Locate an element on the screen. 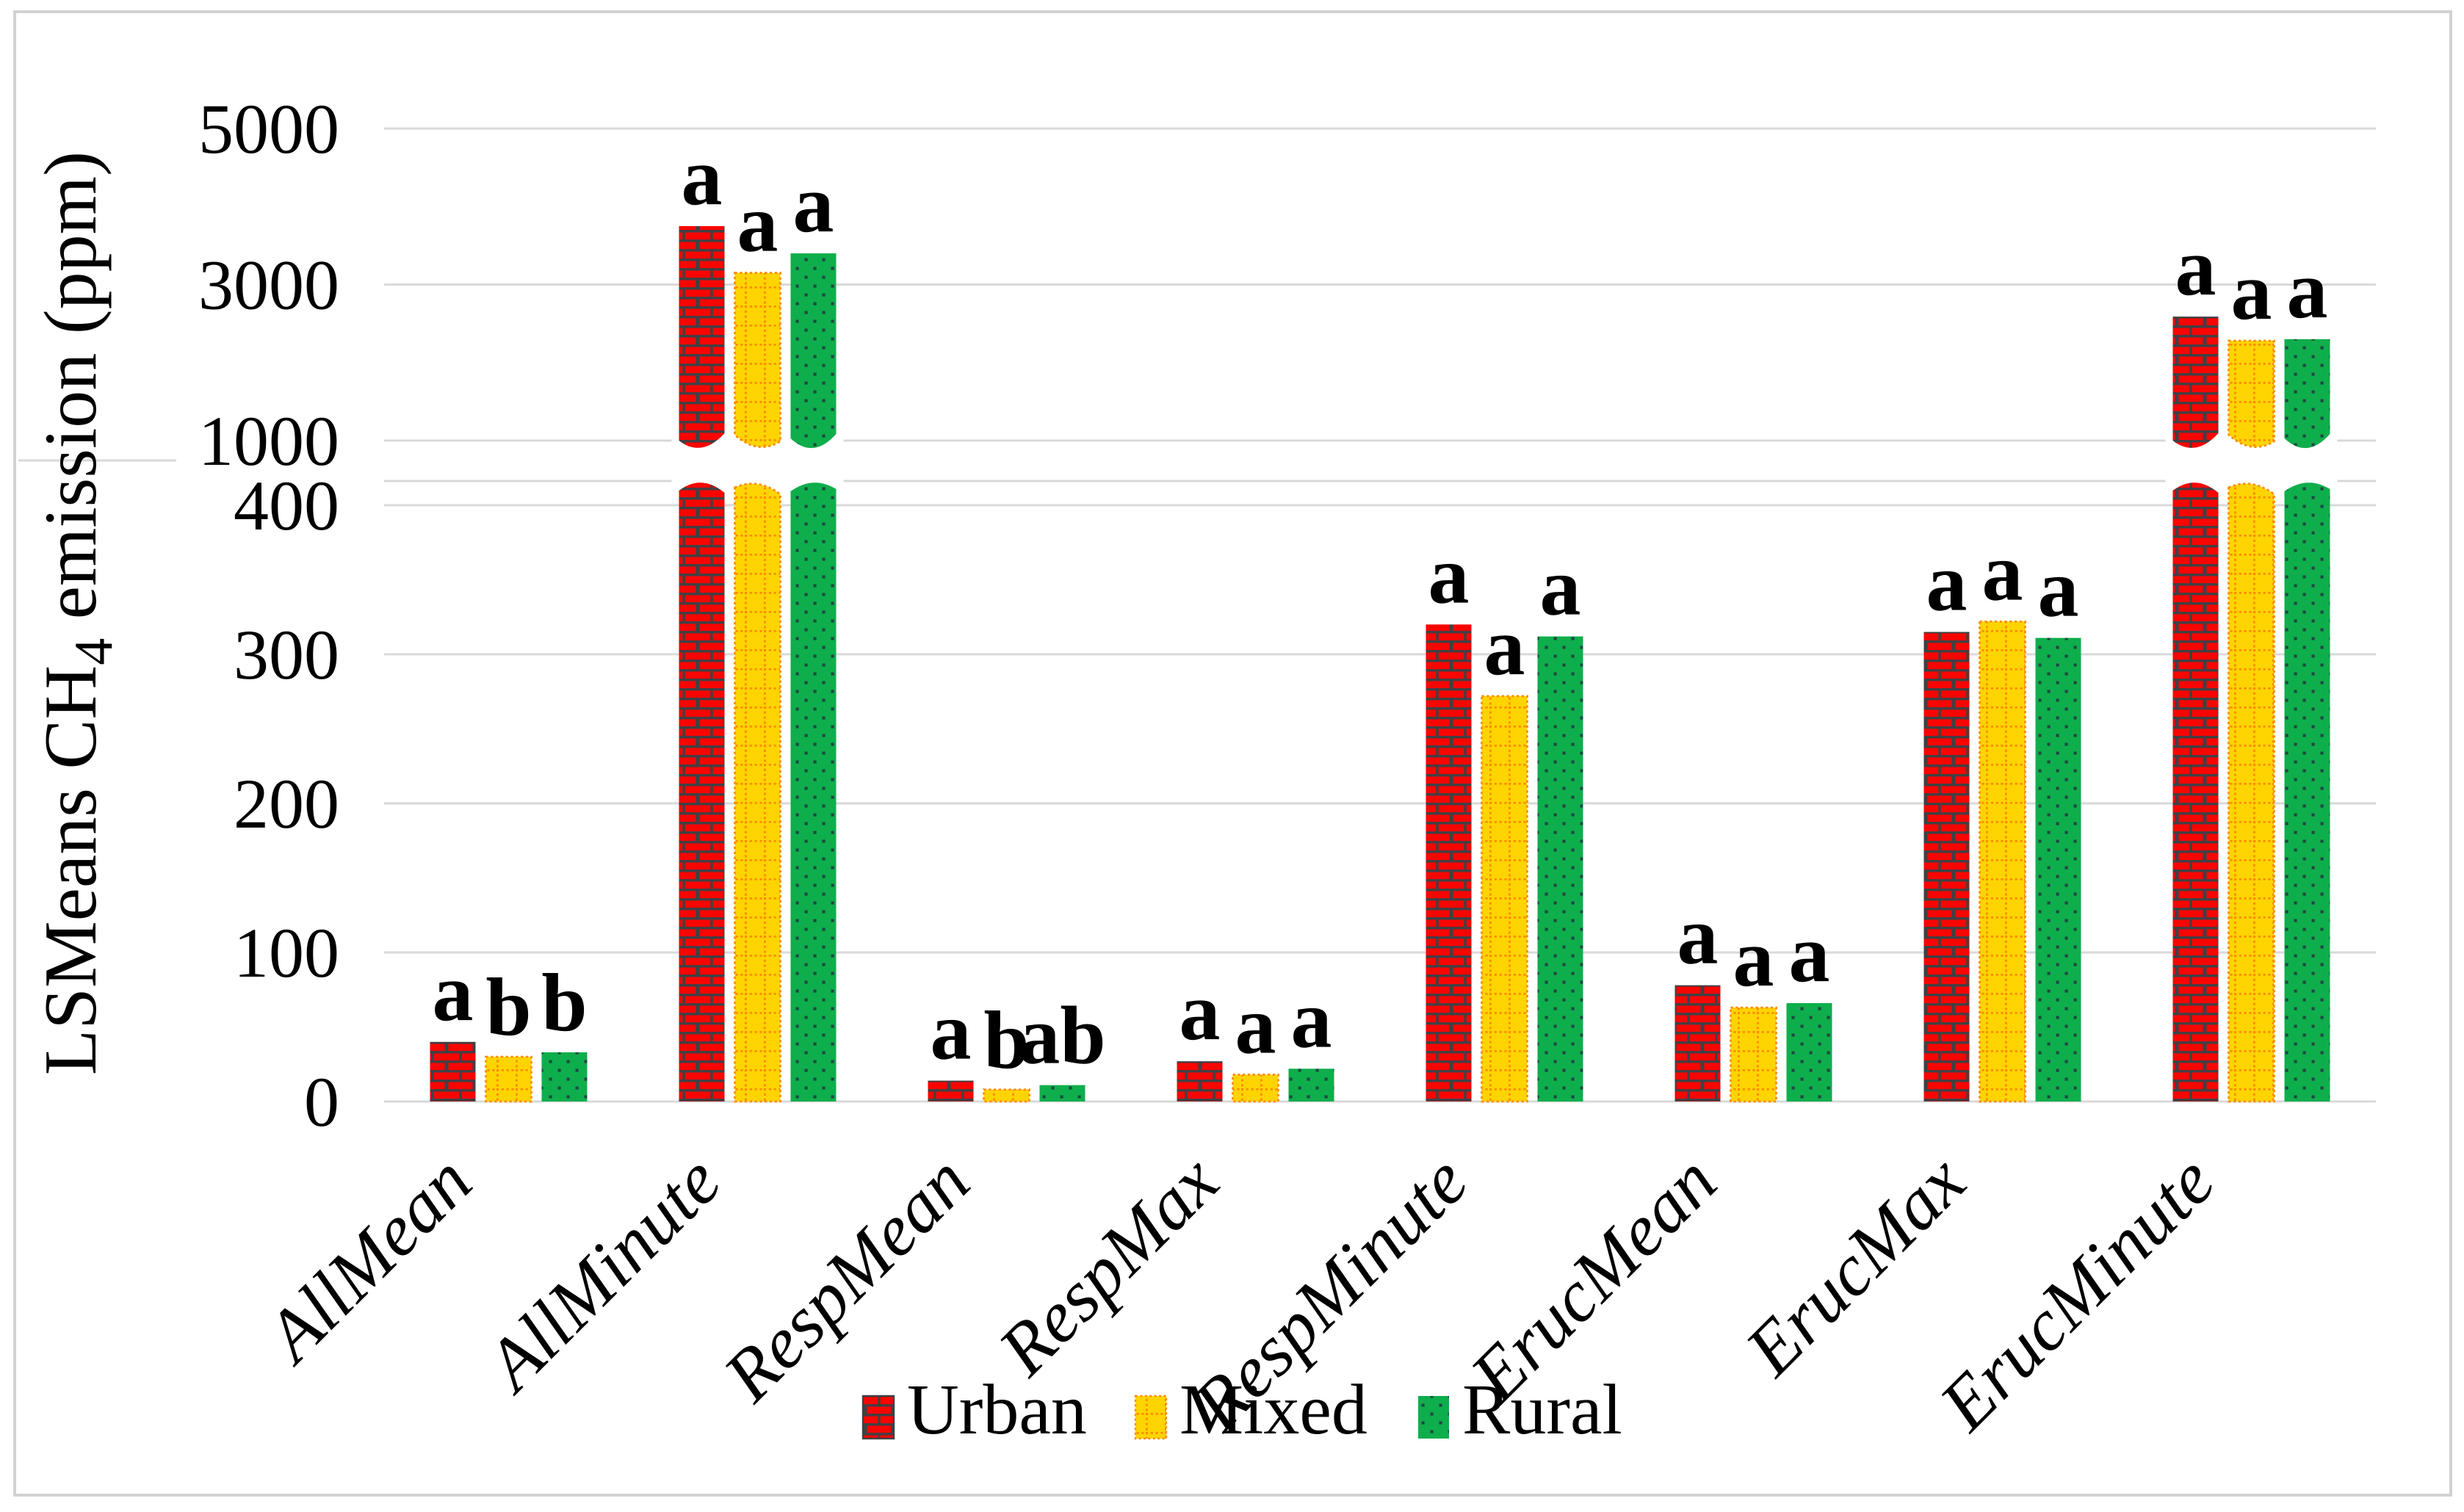  sig-letter-urban-respminute: a is located at coordinates (1449, 575).